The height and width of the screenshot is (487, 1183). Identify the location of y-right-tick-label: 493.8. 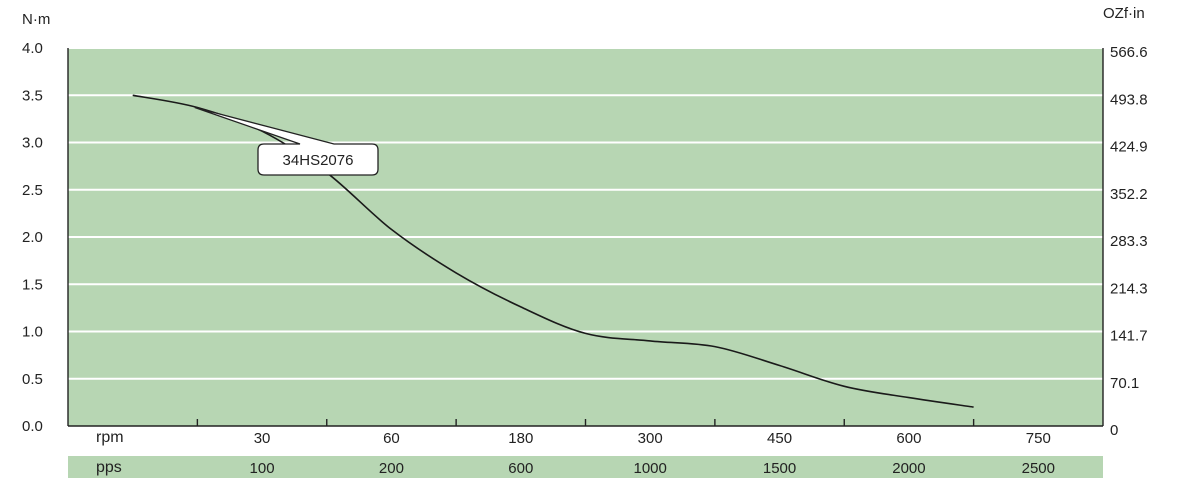
(1129, 99).